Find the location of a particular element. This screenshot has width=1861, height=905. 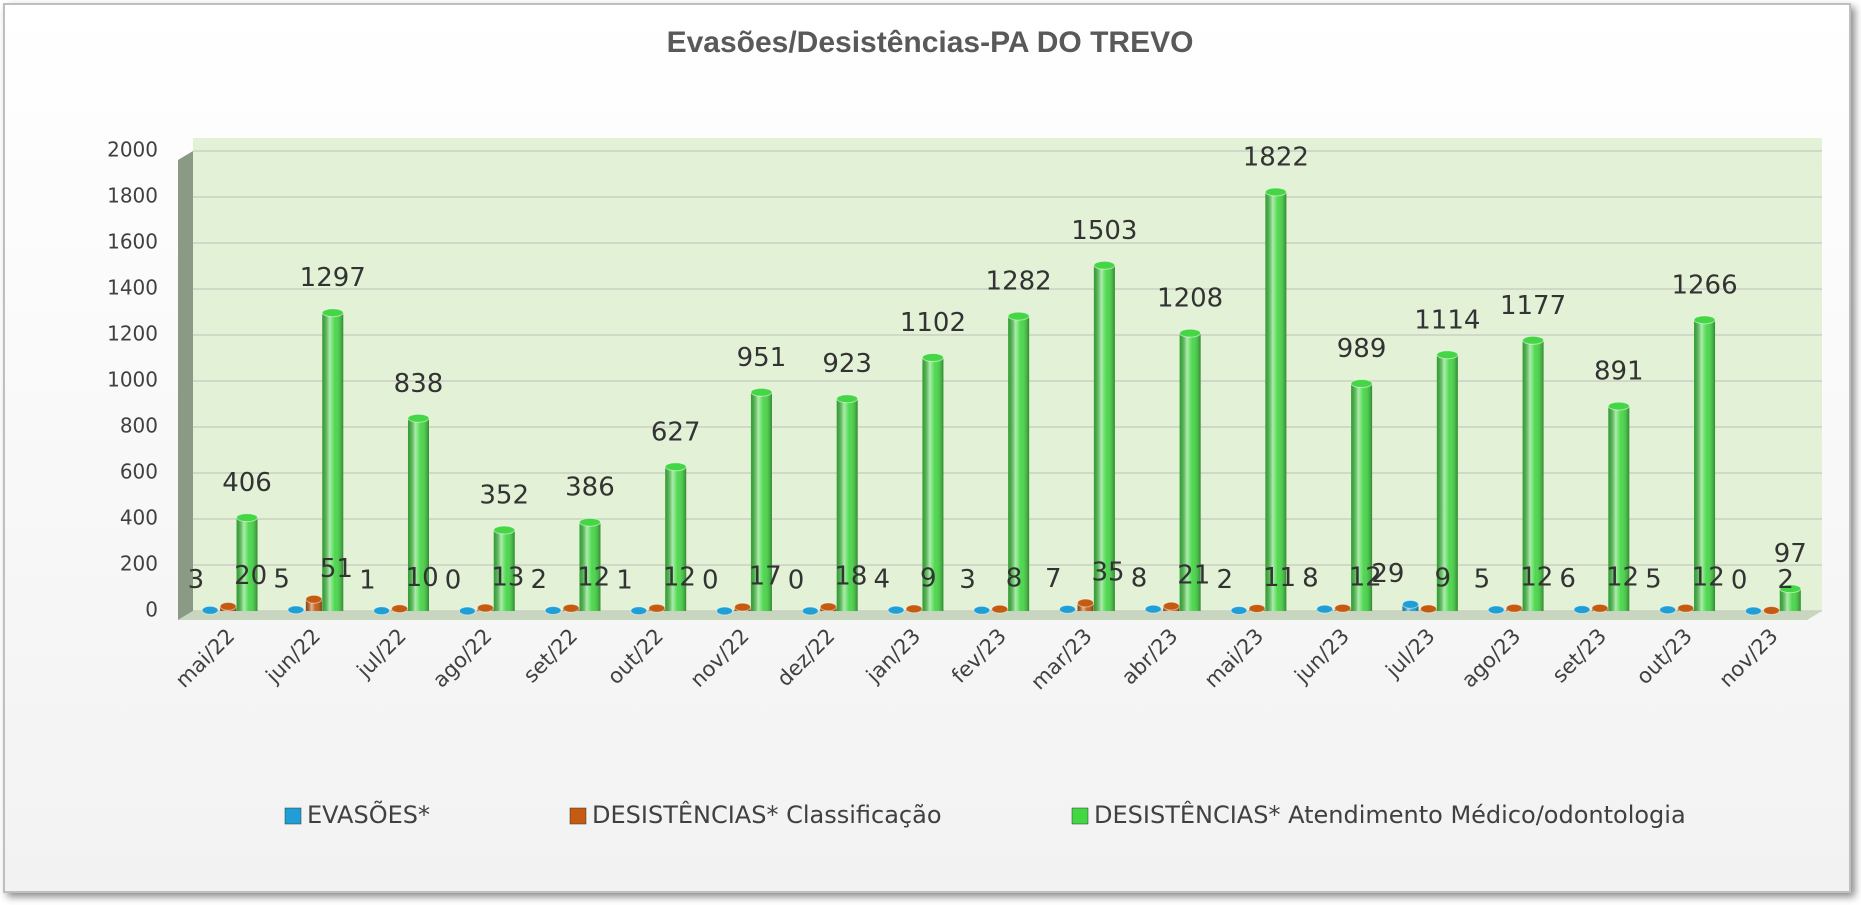

y-tick-label: 200 is located at coordinates (139, 564).